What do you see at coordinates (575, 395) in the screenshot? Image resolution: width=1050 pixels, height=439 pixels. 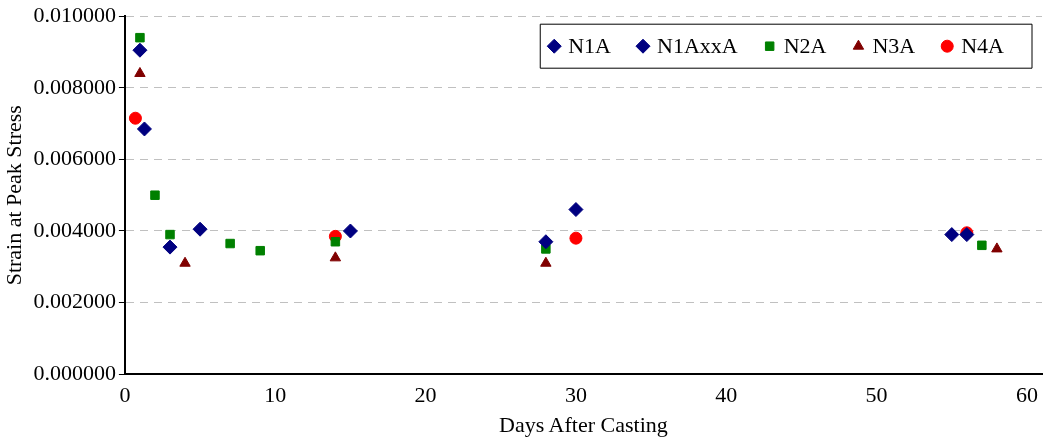 I see `x-tick-label: 30` at bounding box center [575, 395].